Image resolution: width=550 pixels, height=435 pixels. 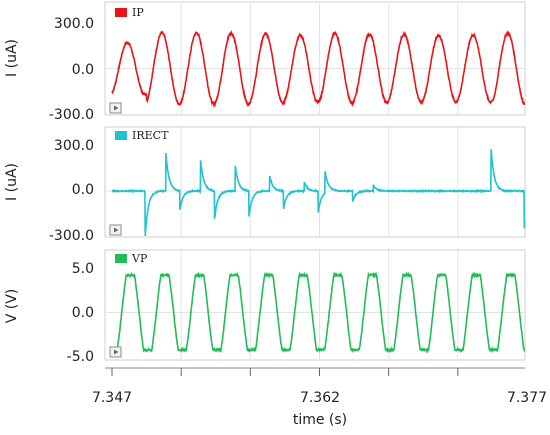 What do you see at coordinates (318, 68) in the screenshot?
I see `series-ip-line` at bounding box center [318, 68].